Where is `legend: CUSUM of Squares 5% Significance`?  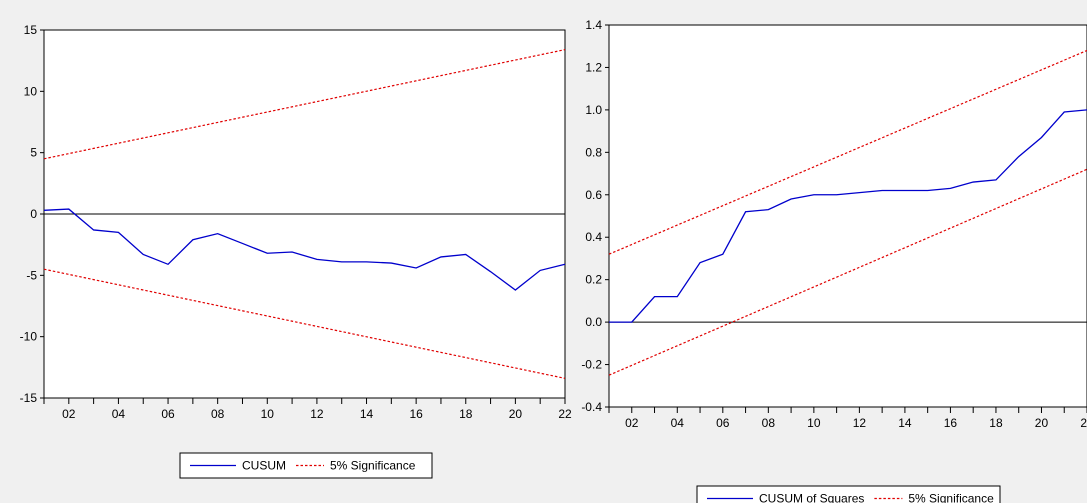 legend: CUSUM of Squares 5% Significance is located at coordinates (848, 494).